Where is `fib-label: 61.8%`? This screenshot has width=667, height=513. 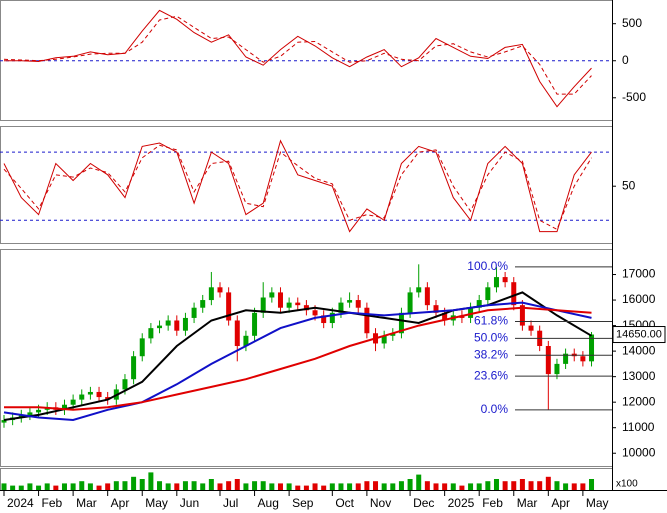 fib-label: 61.8% is located at coordinates (491, 321).